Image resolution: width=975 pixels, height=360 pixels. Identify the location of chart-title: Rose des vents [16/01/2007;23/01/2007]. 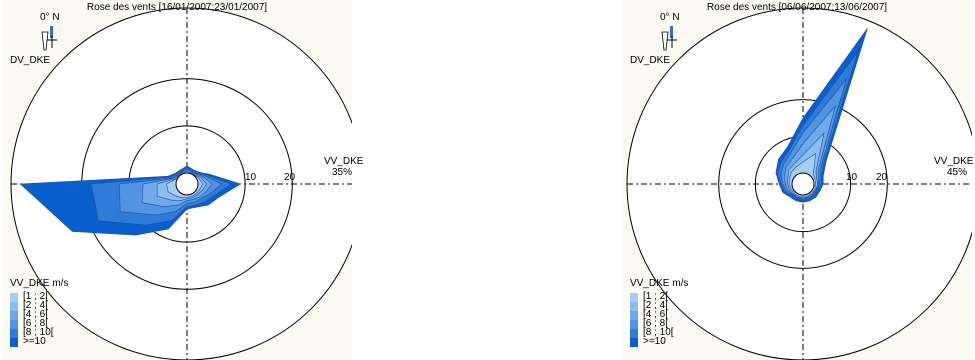
(177, 7).